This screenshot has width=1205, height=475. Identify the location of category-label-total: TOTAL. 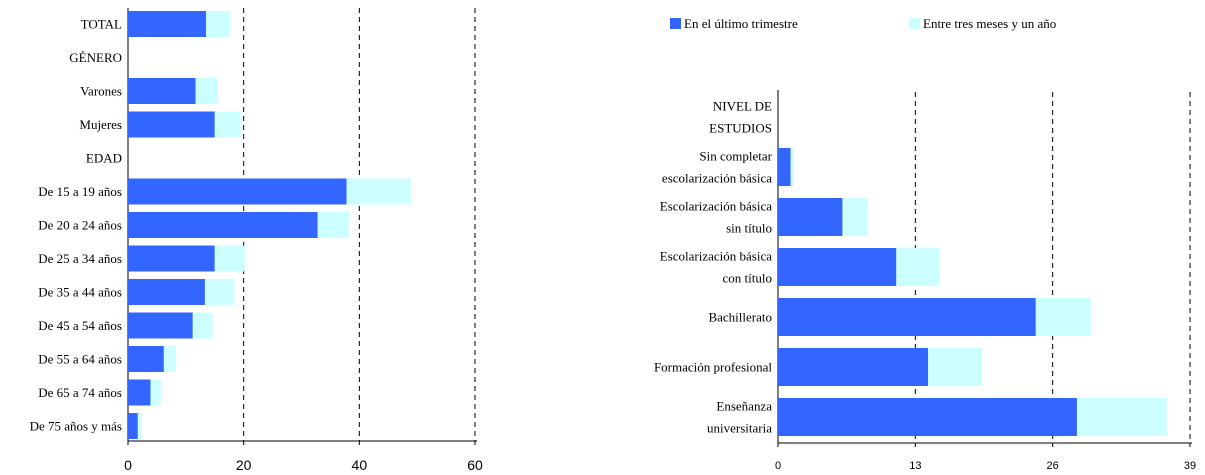
(101, 24).